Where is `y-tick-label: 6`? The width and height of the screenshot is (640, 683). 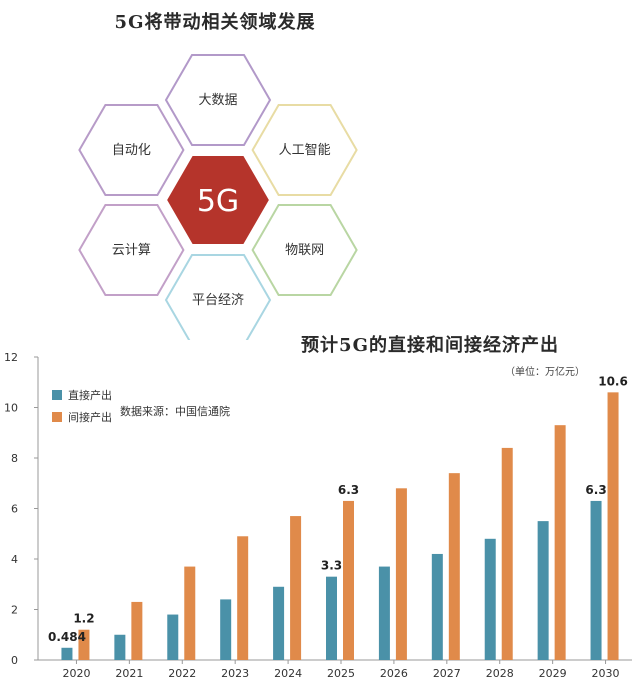
y-tick-label: 6 is located at coordinates (14, 509).